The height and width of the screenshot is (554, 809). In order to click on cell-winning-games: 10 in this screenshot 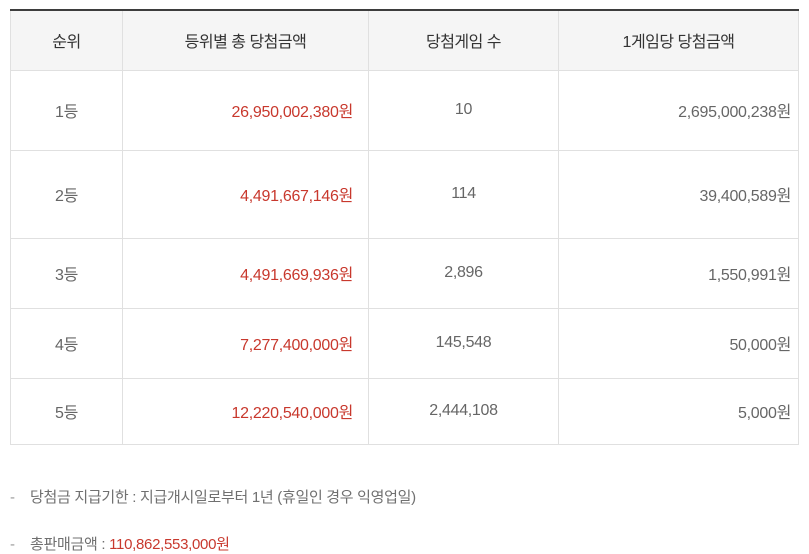, I will do `click(463, 110)`.